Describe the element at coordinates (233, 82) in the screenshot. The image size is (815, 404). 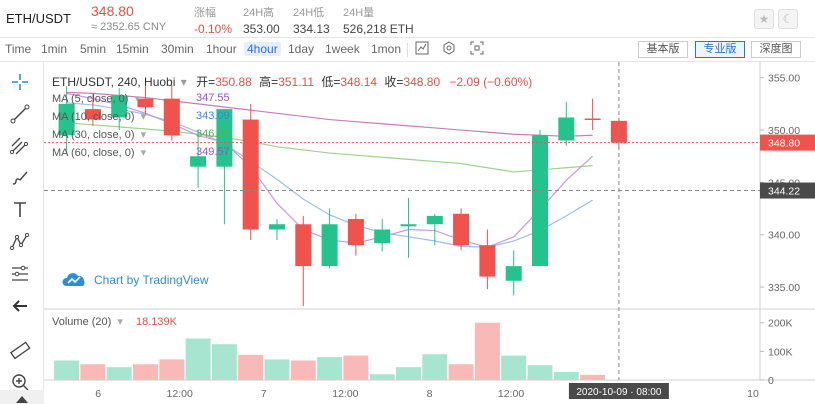
I see `open-value: 350.88` at that location.